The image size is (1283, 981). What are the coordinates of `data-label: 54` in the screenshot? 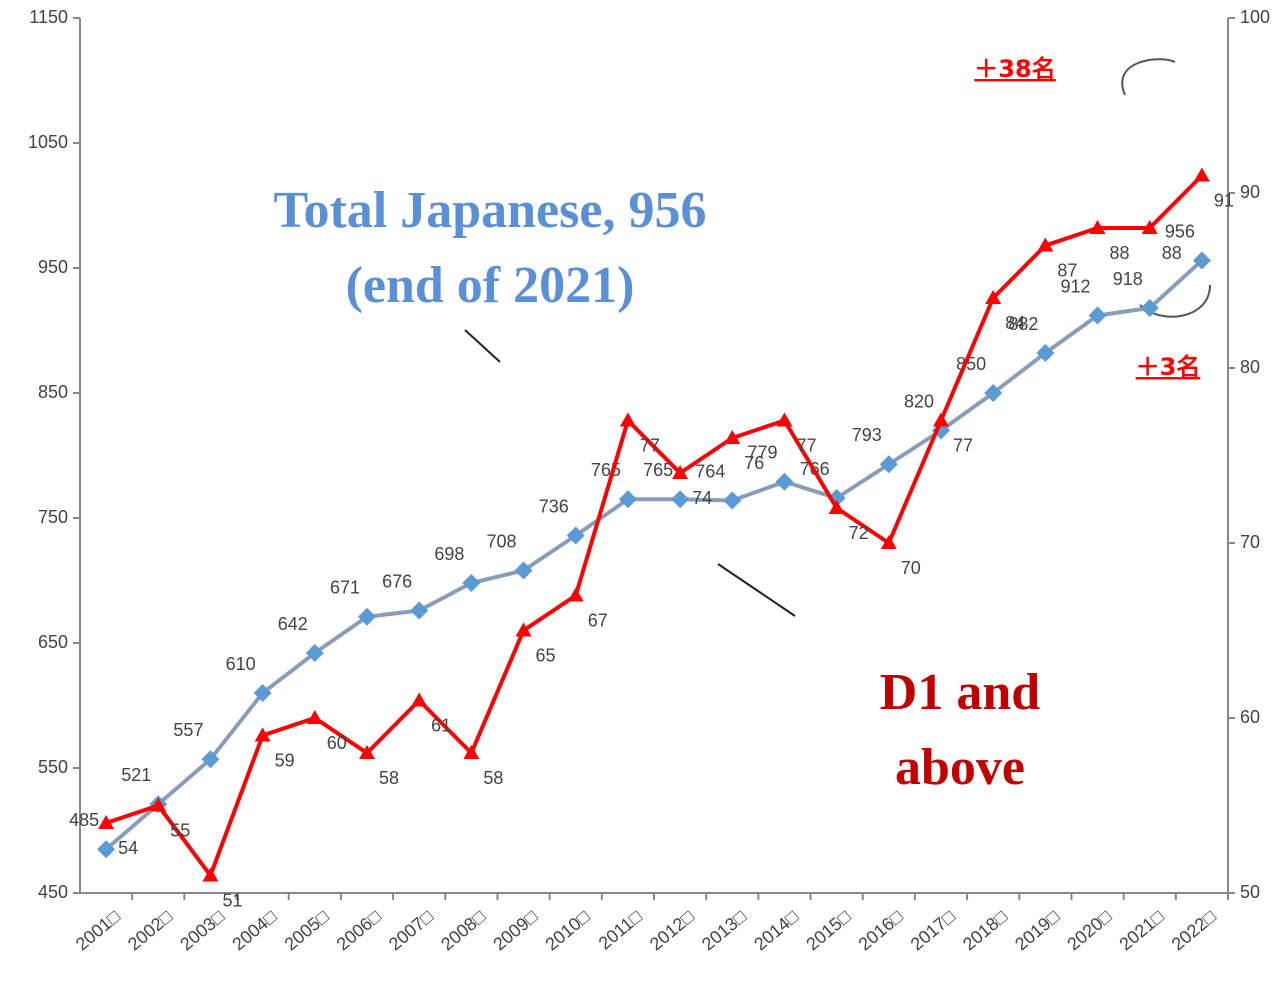 It's located at (128, 848).